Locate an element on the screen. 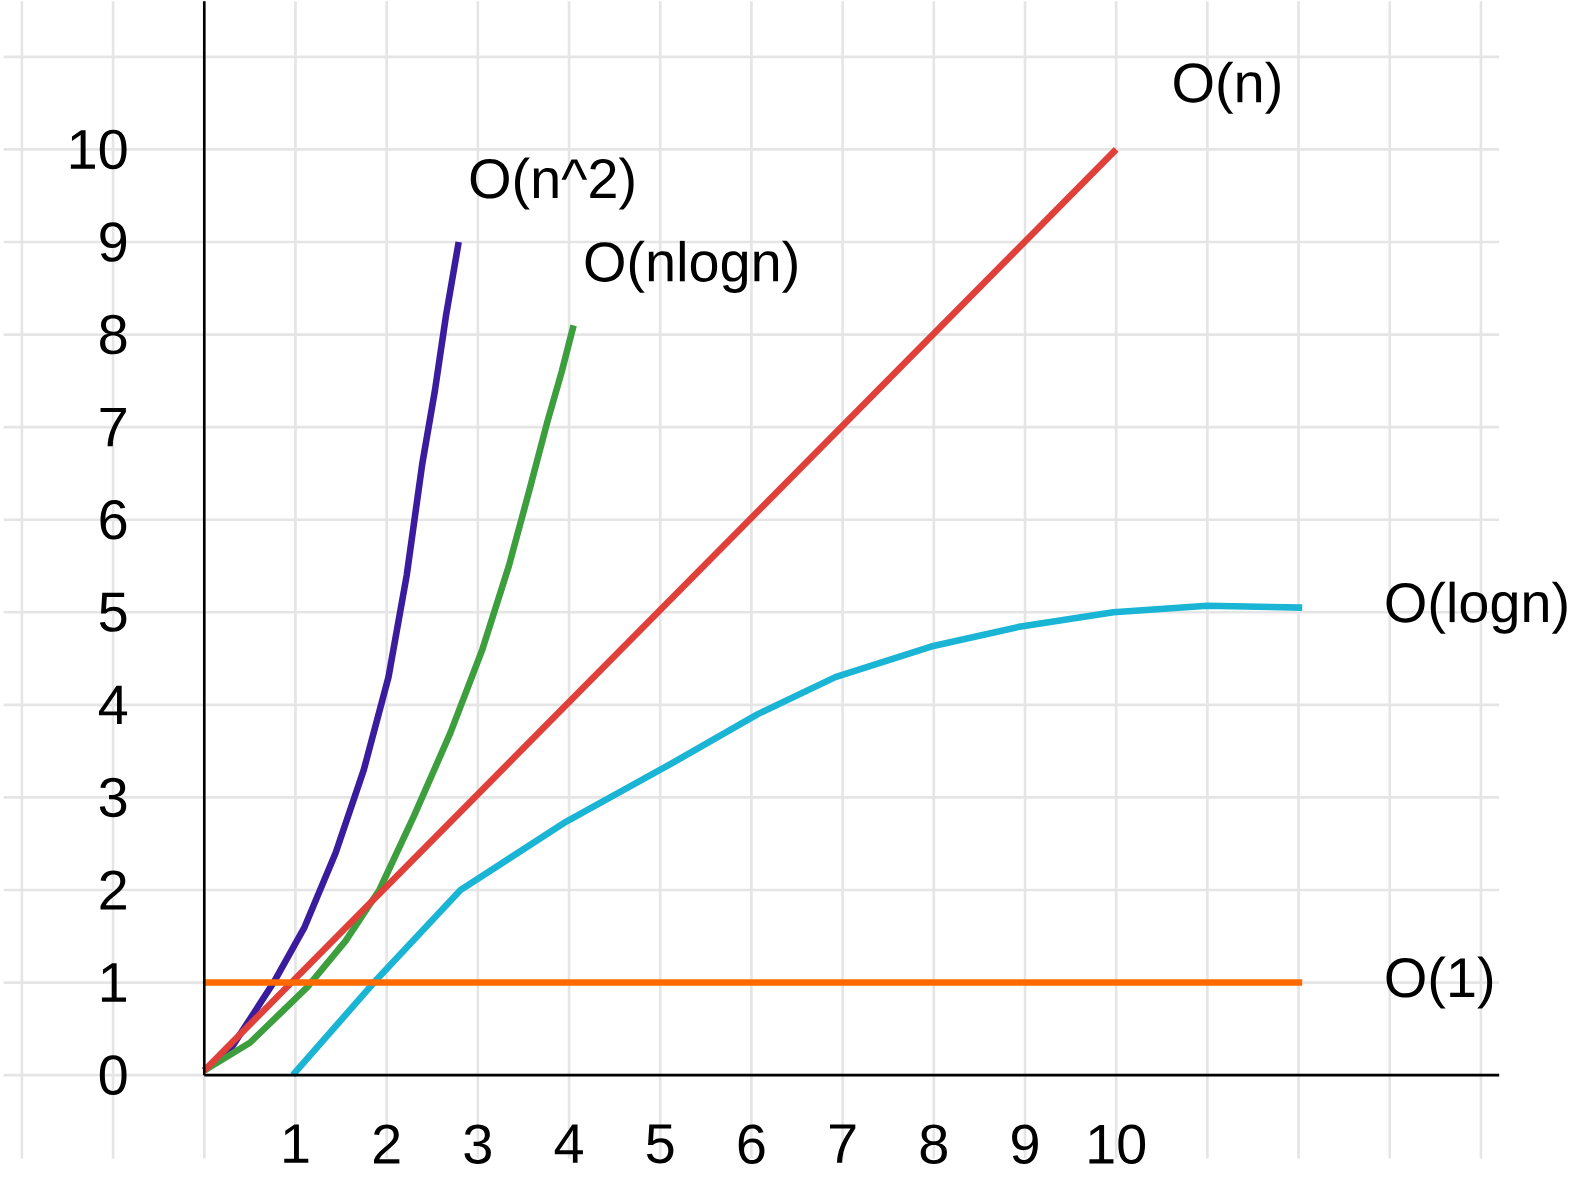 Image resolution: width=1592 pixels, height=1186 pixels. y-tick-label: 6 is located at coordinates (113, 520).